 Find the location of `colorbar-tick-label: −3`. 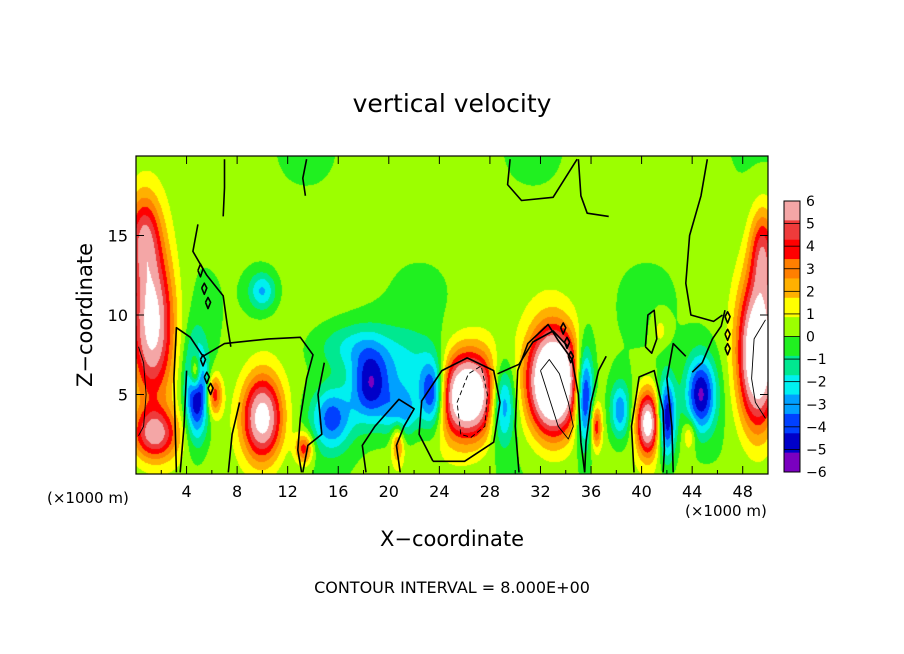

colorbar-tick-label: −3 is located at coordinates (816, 405).